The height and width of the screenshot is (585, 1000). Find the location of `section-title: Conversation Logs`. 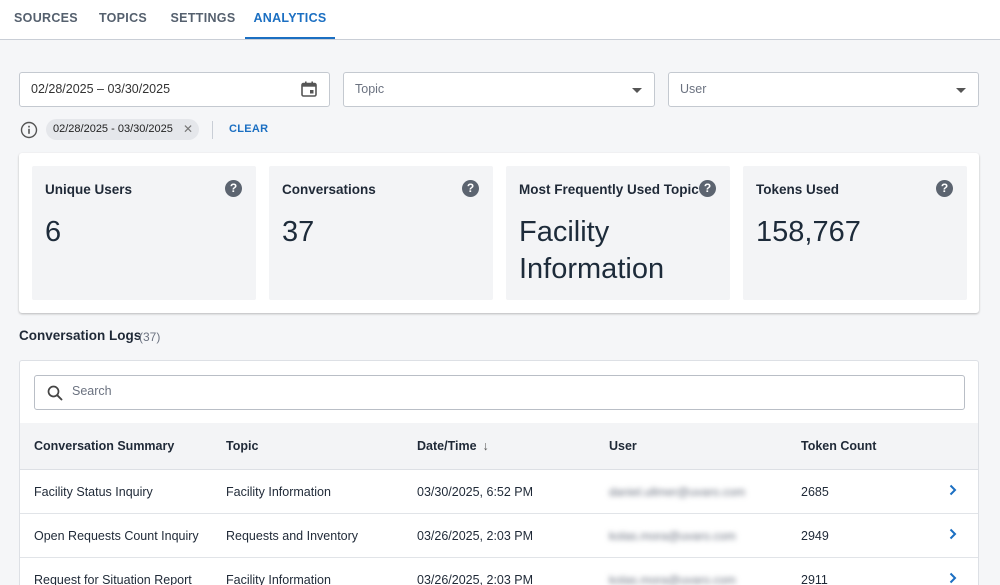

section-title: Conversation Logs is located at coordinates (80, 335).